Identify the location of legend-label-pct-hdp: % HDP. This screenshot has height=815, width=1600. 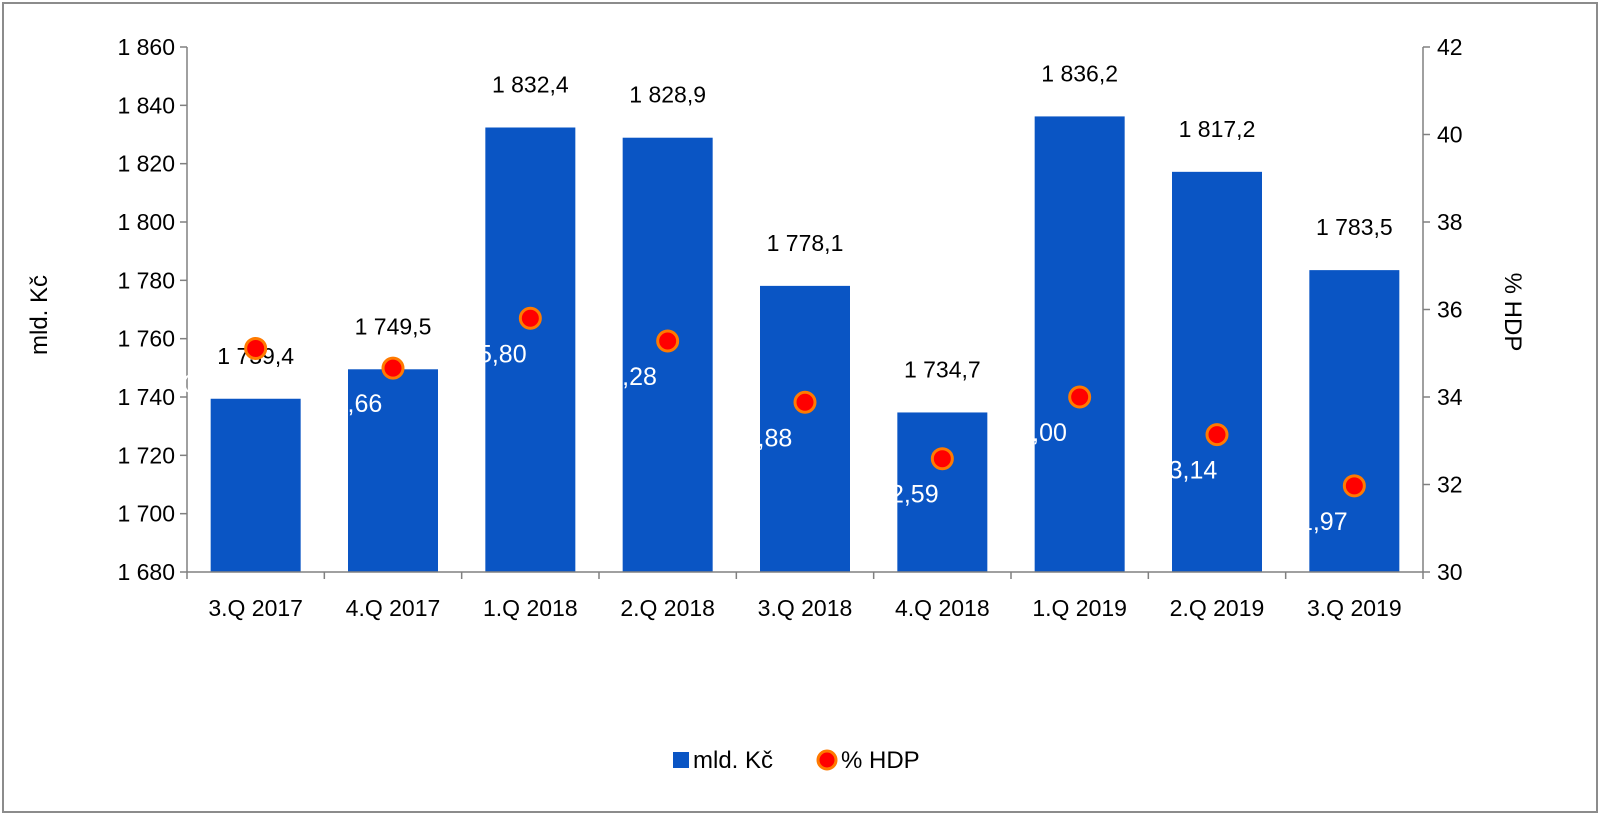
(880, 760).